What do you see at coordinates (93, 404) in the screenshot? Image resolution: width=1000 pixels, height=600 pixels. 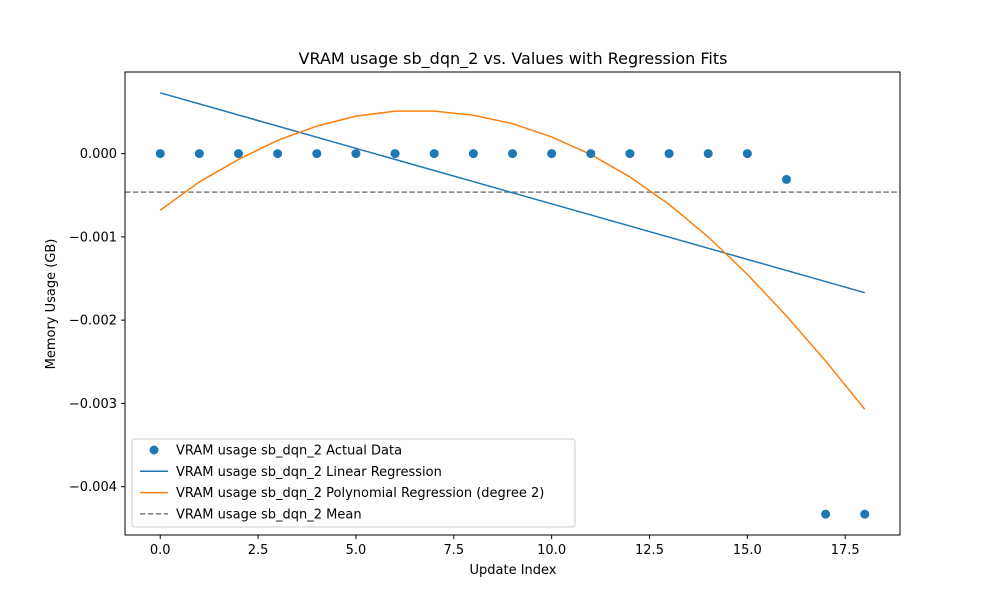 I see `y-tick-label: −0.003` at bounding box center [93, 404].